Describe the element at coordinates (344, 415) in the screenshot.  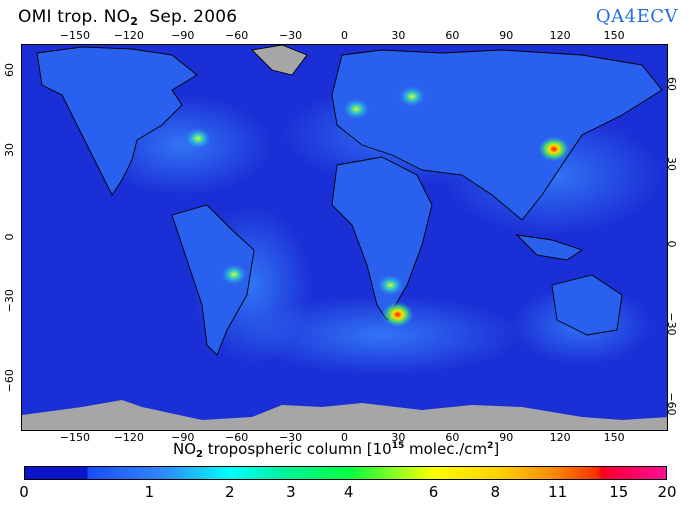
I see `antarctica-no-data` at that location.